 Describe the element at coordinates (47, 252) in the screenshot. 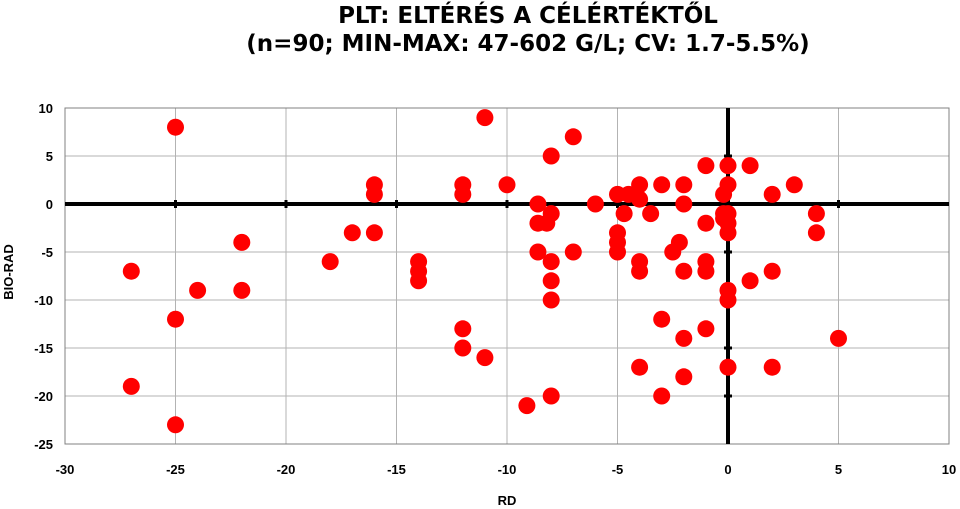

I see `y-tick-label: -5` at that location.